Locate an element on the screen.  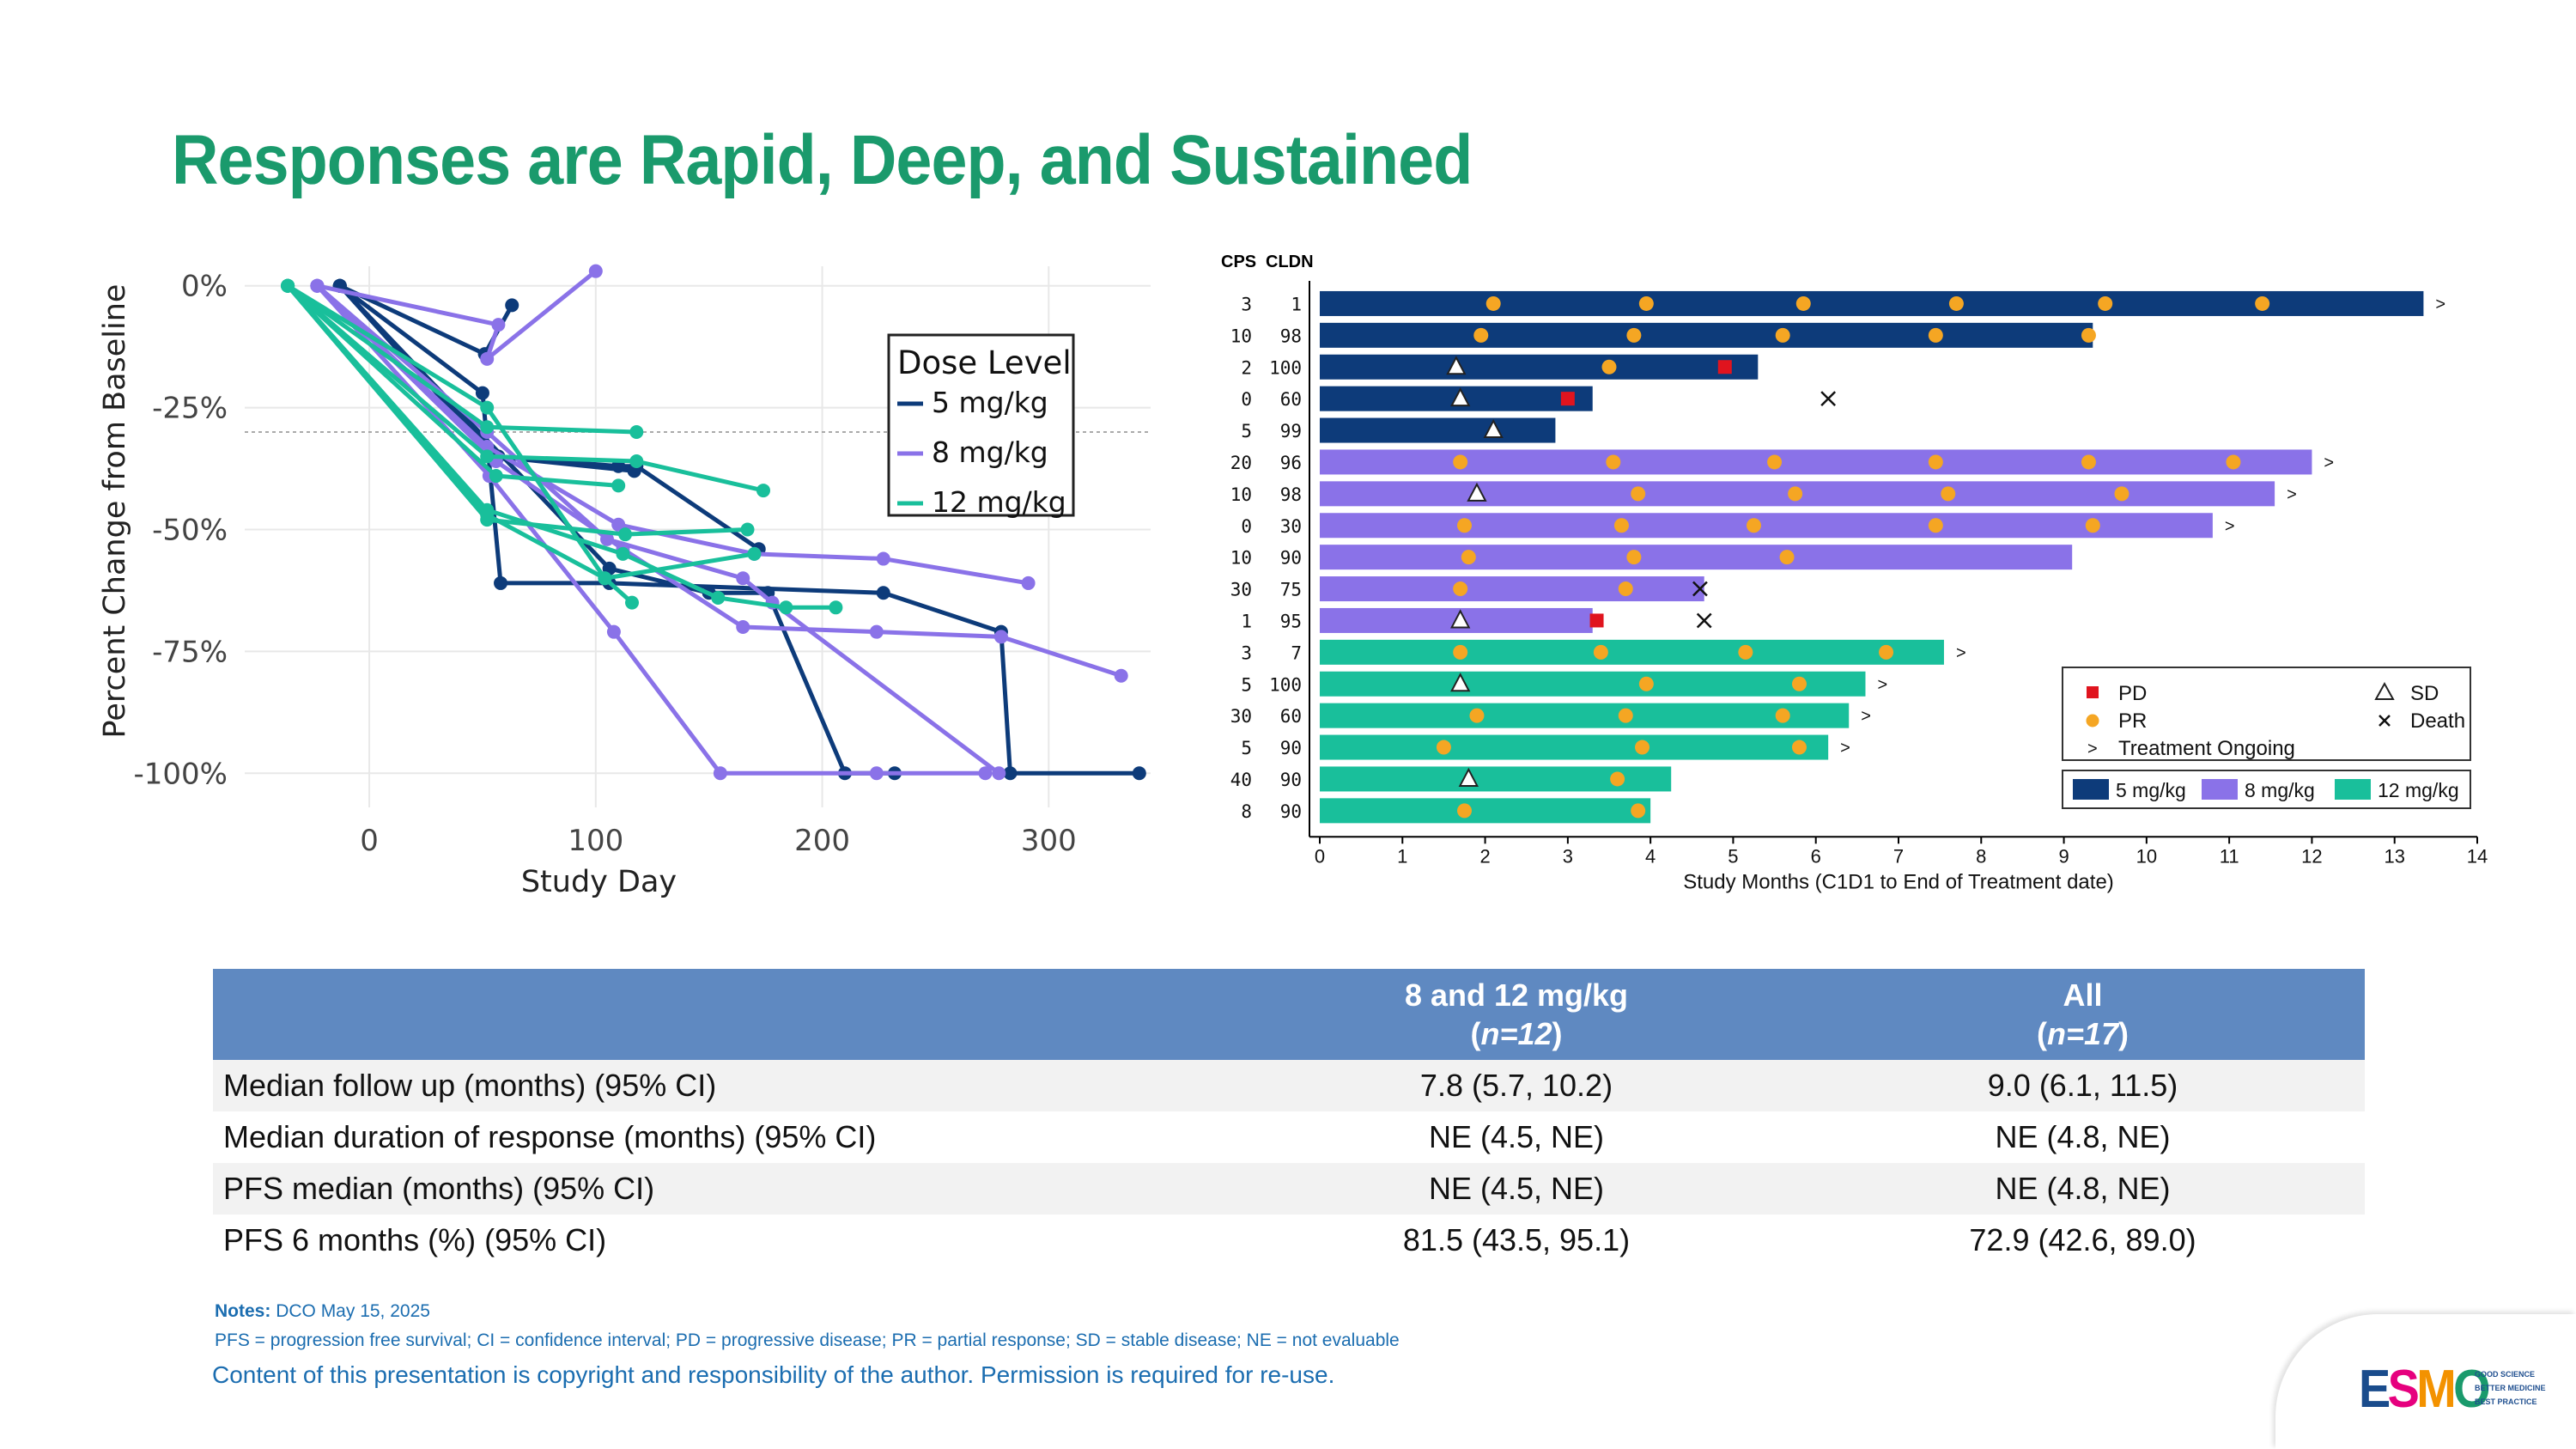
x-tick-label: 11 is located at coordinates (2229, 856).